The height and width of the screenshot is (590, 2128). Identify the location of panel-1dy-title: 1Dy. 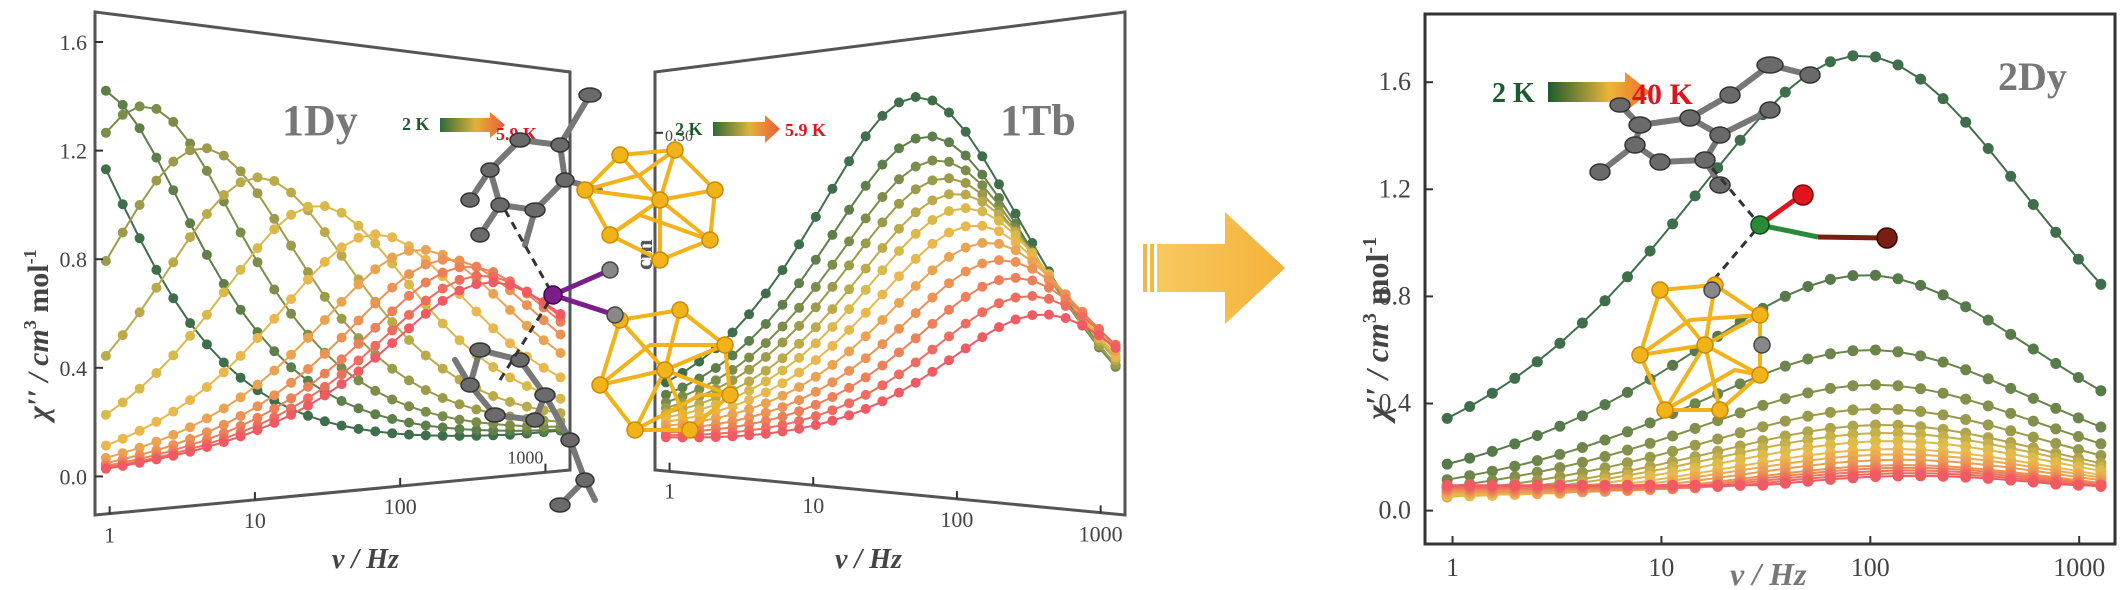
(320, 120).